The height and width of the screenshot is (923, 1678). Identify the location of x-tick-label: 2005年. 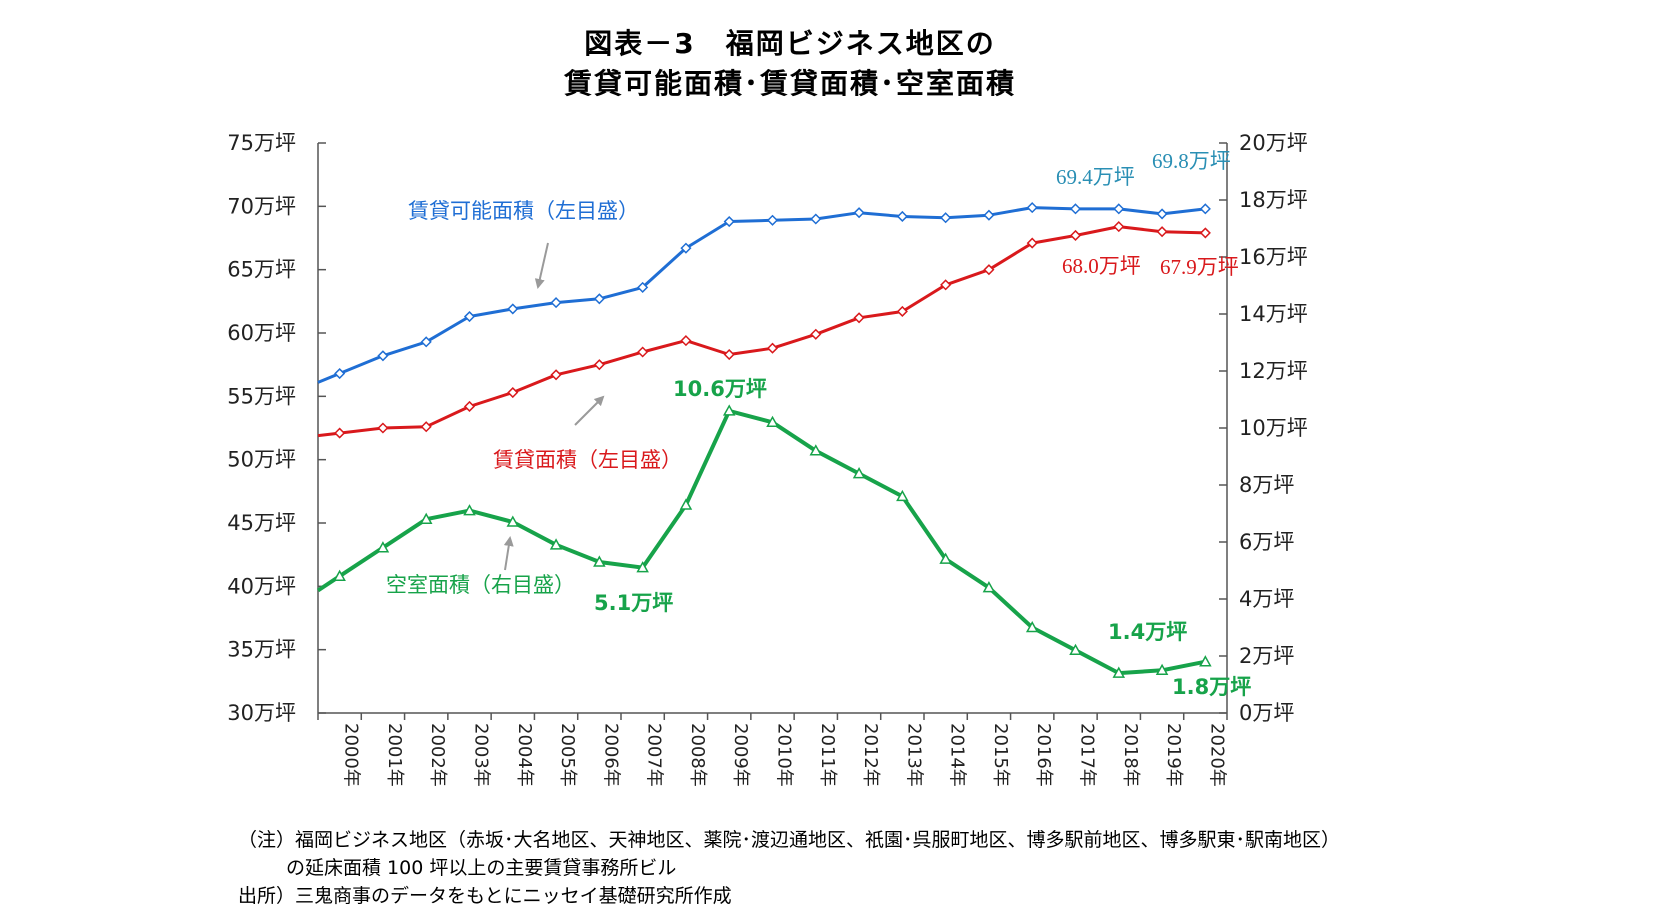
(567, 755).